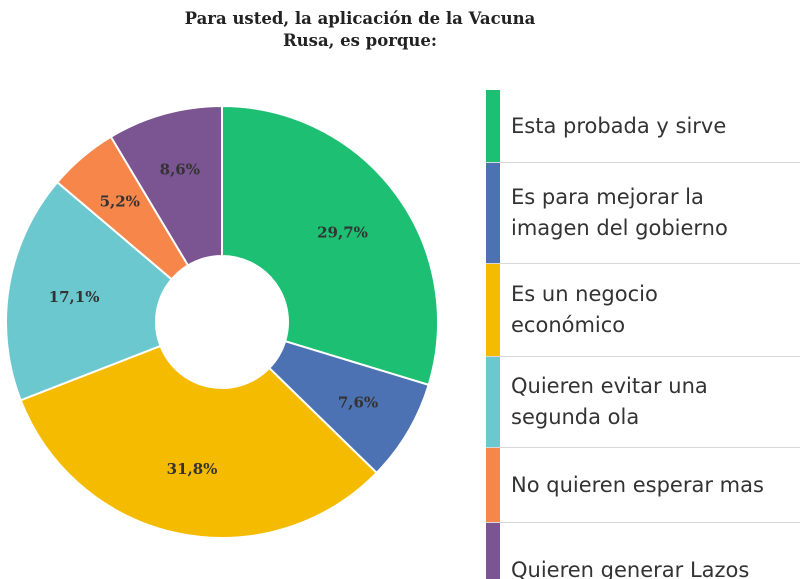 The width and height of the screenshot is (800, 579). I want to click on legend-label: Quieren generar Lazos, so click(630, 568).